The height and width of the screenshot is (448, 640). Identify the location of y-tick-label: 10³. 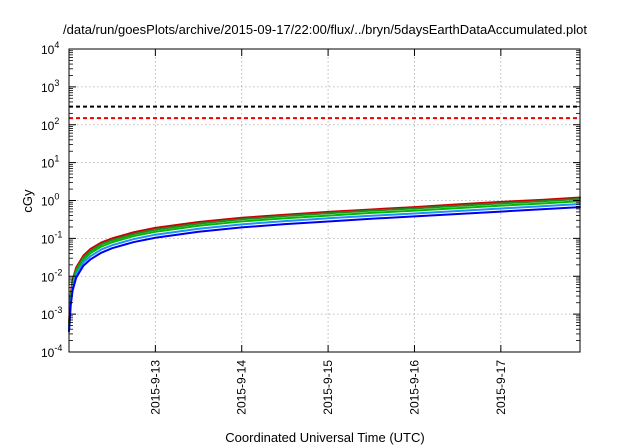
(50, 86).